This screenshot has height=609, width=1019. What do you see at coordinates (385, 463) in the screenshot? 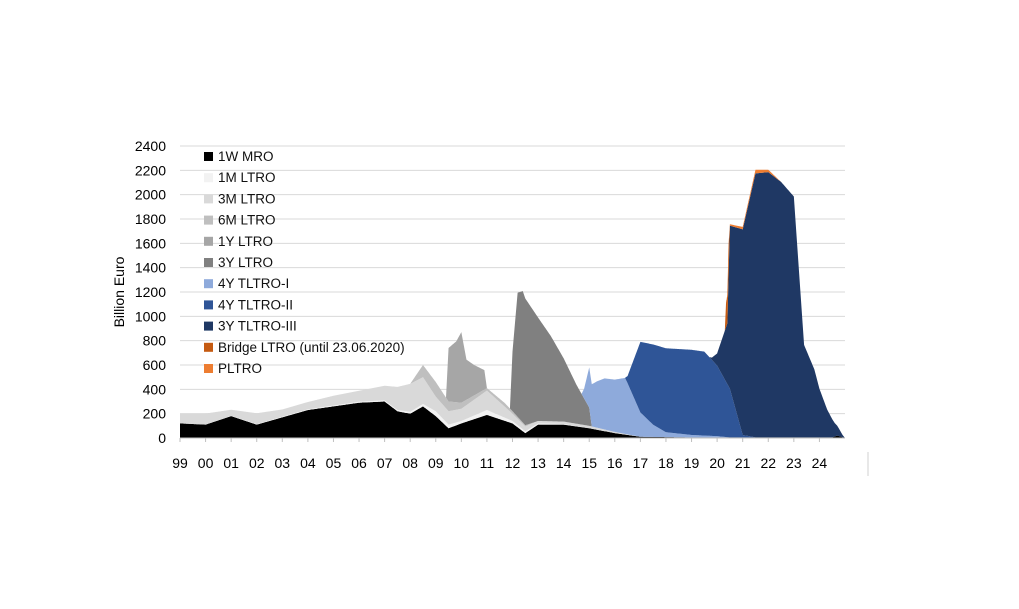
I see `x-tick-label: 07` at bounding box center [385, 463].